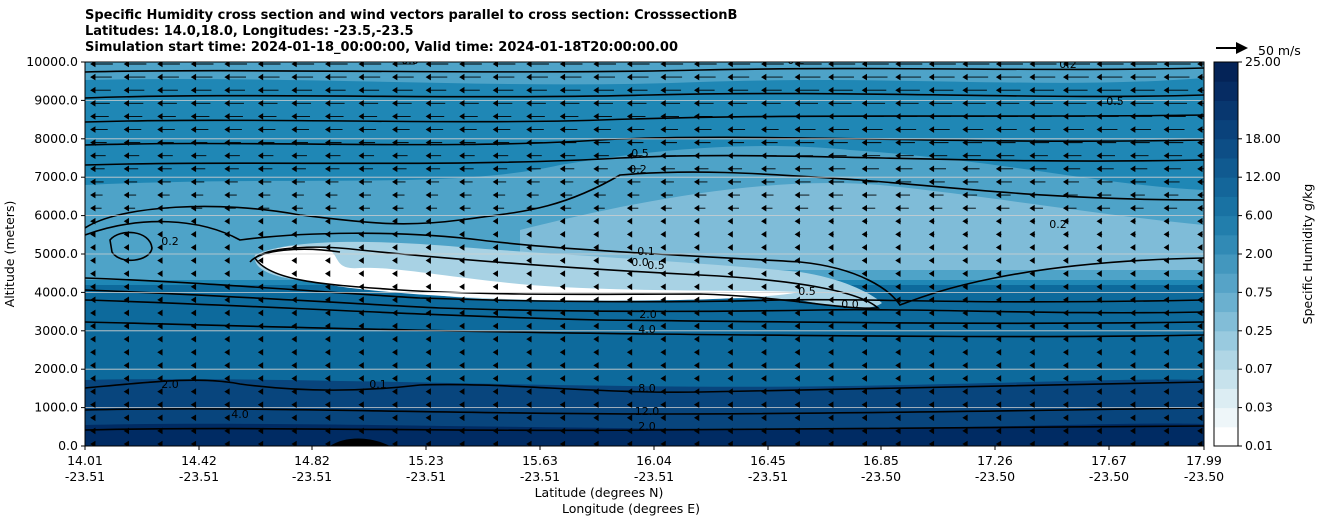  What do you see at coordinates (647, 426) in the screenshot?
I see `contour-label: 2.0` at bounding box center [647, 426].